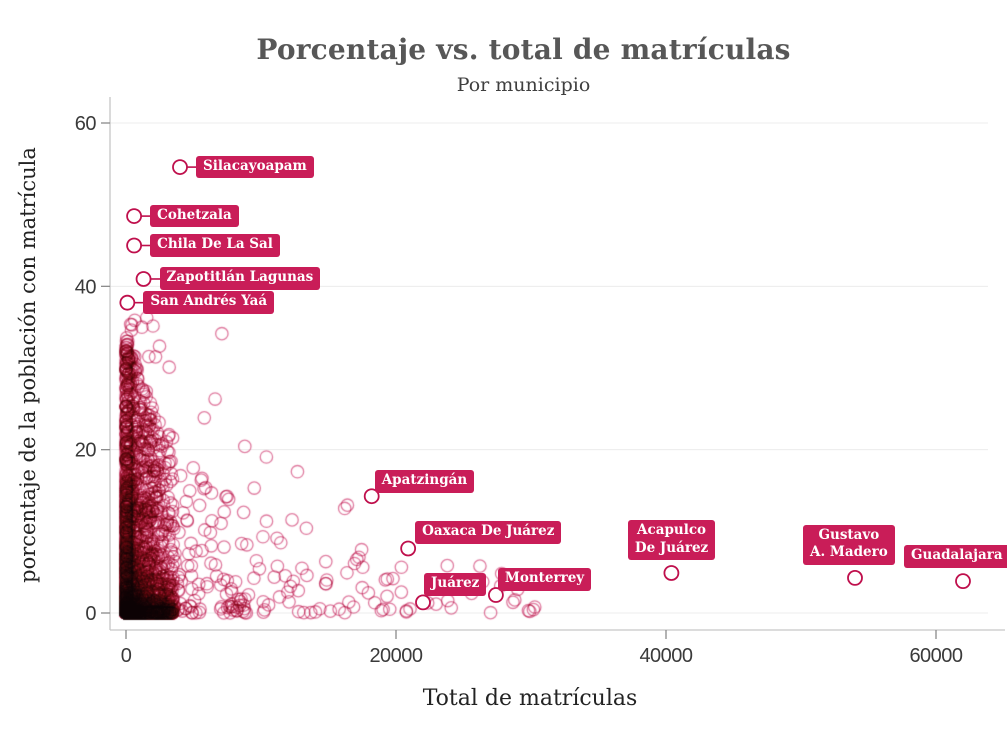 The image size is (1007, 732). What do you see at coordinates (209, 302) in the screenshot?
I see `point-label: San Andrés Yaá` at bounding box center [209, 302].